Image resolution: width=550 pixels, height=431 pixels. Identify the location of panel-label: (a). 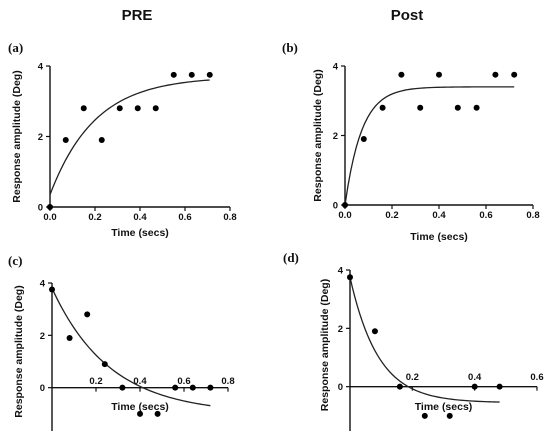
(15, 47).